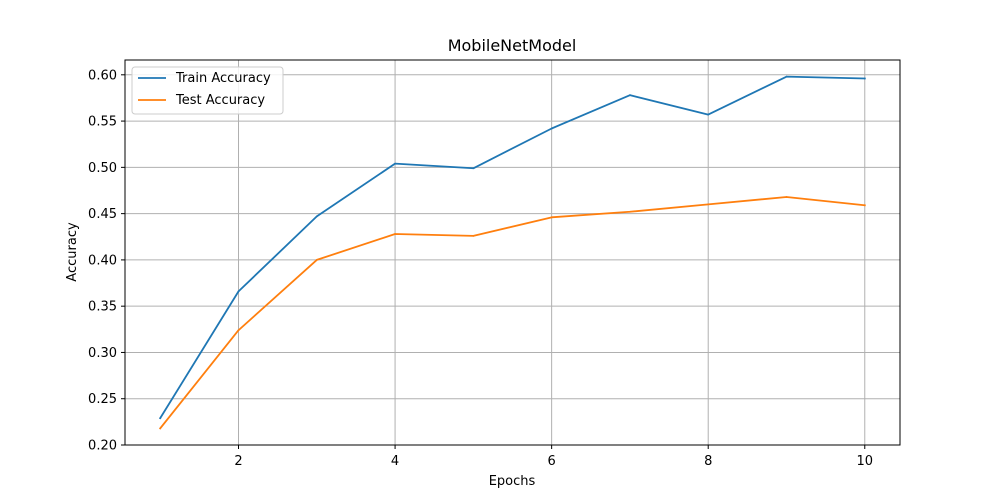 The height and width of the screenshot is (500, 1000). Describe the element at coordinates (395, 461) in the screenshot. I see `x-tick-label: 4` at that location.